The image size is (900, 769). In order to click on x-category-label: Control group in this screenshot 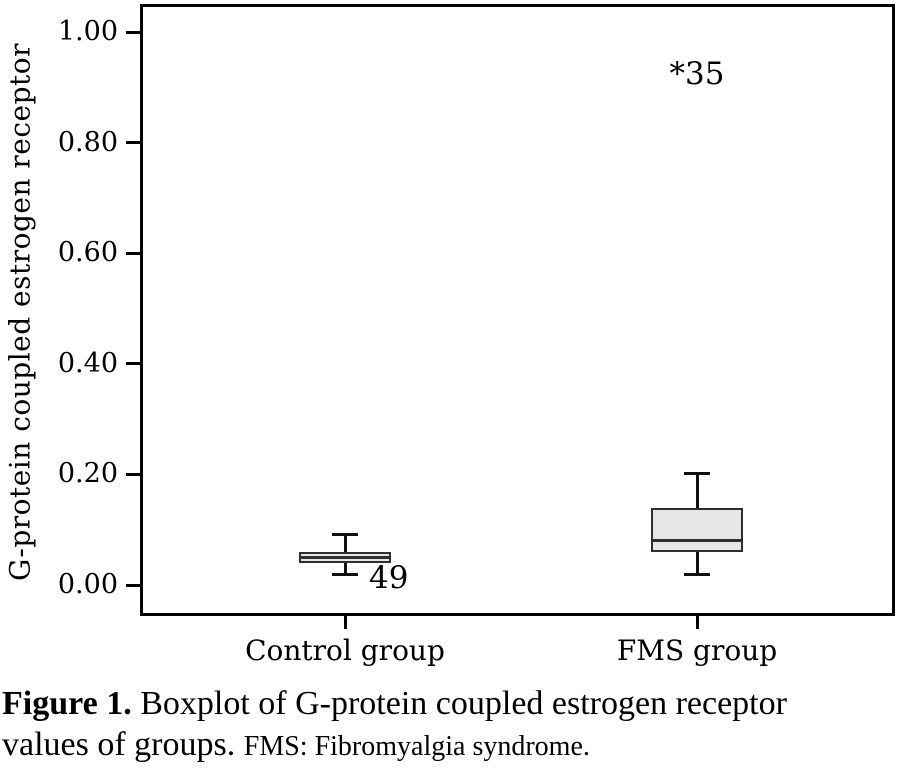, I will do `click(345, 650)`.